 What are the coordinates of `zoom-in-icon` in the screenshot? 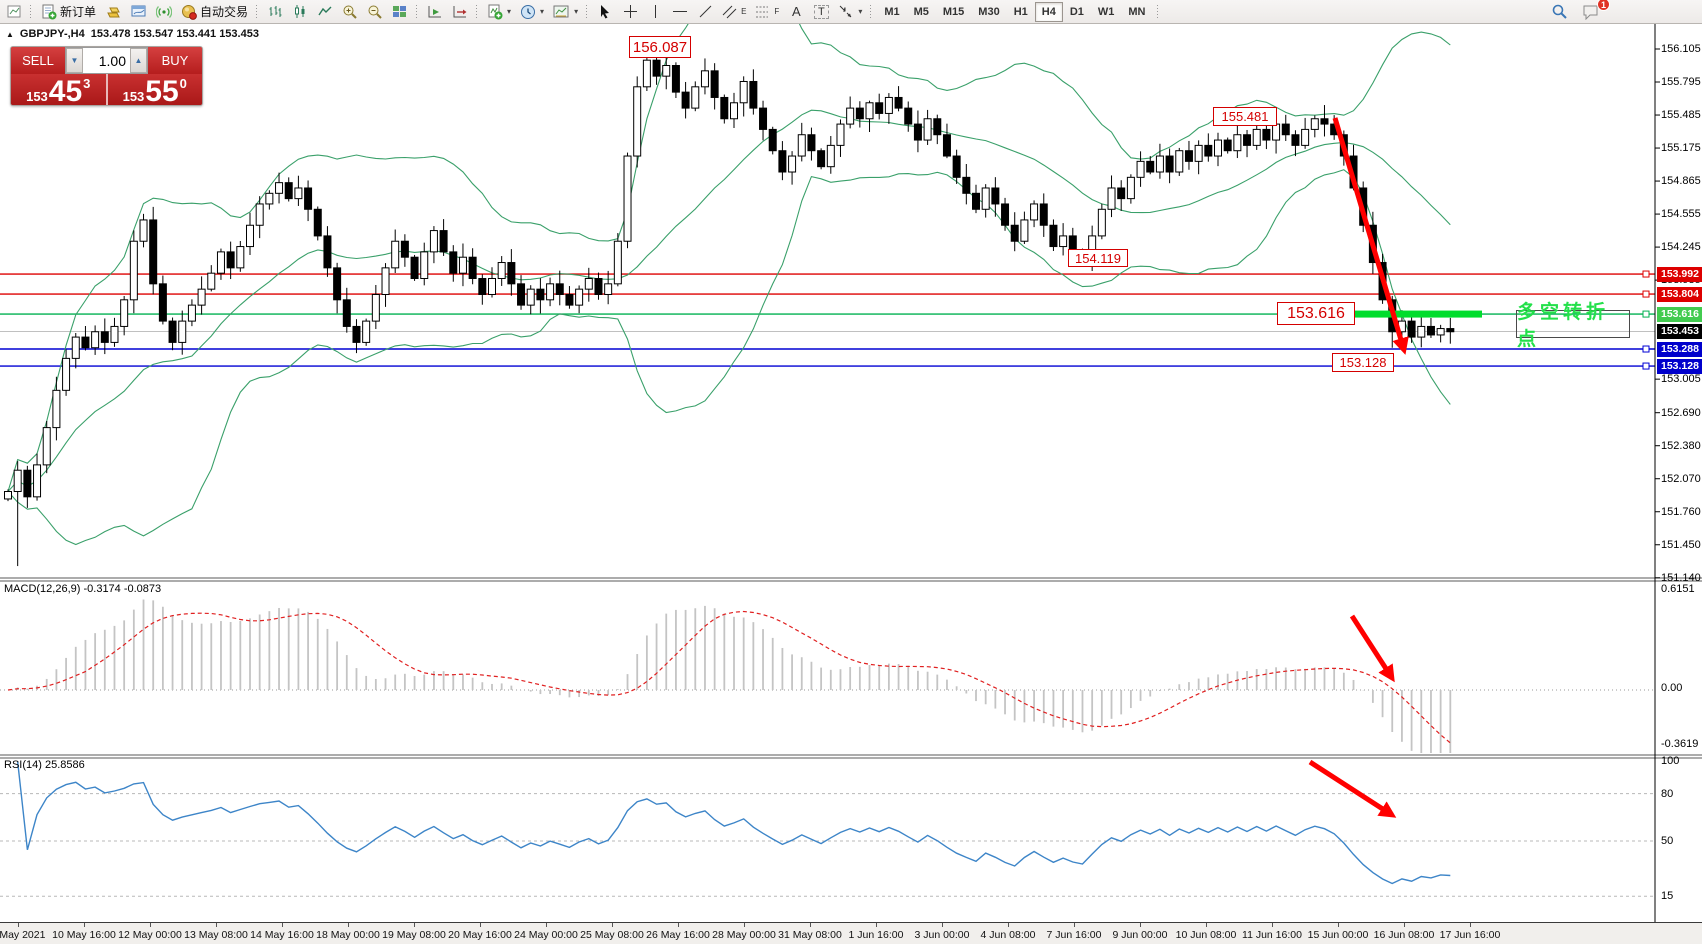 It's located at (350, 11).